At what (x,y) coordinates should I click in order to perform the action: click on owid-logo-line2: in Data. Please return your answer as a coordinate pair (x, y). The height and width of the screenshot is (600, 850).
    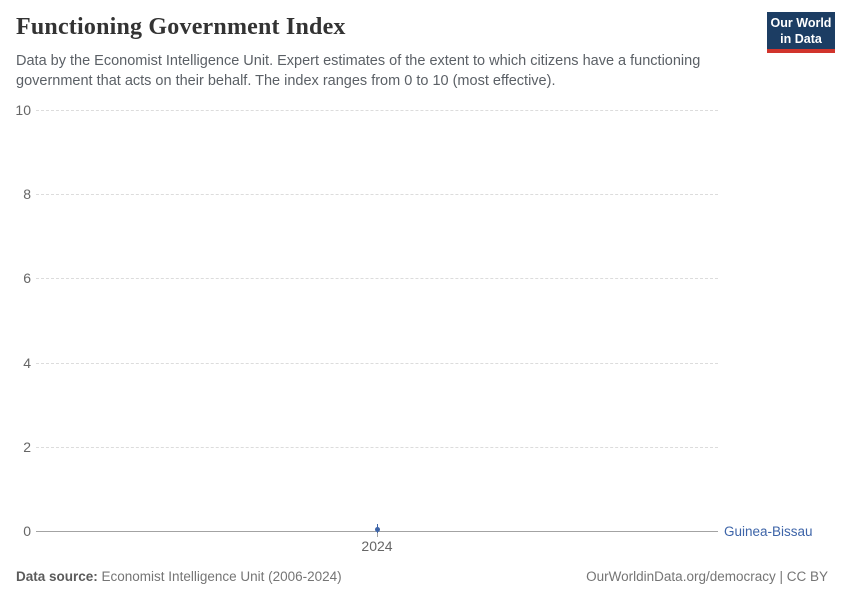
    Looking at the image, I should click on (801, 39).